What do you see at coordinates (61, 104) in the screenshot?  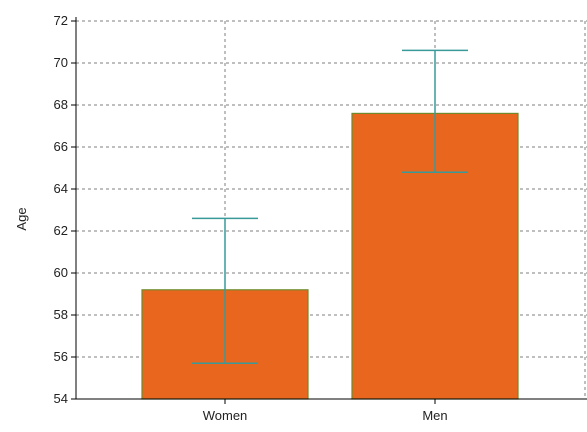 I see `y-tick-label: 68` at bounding box center [61, 104].